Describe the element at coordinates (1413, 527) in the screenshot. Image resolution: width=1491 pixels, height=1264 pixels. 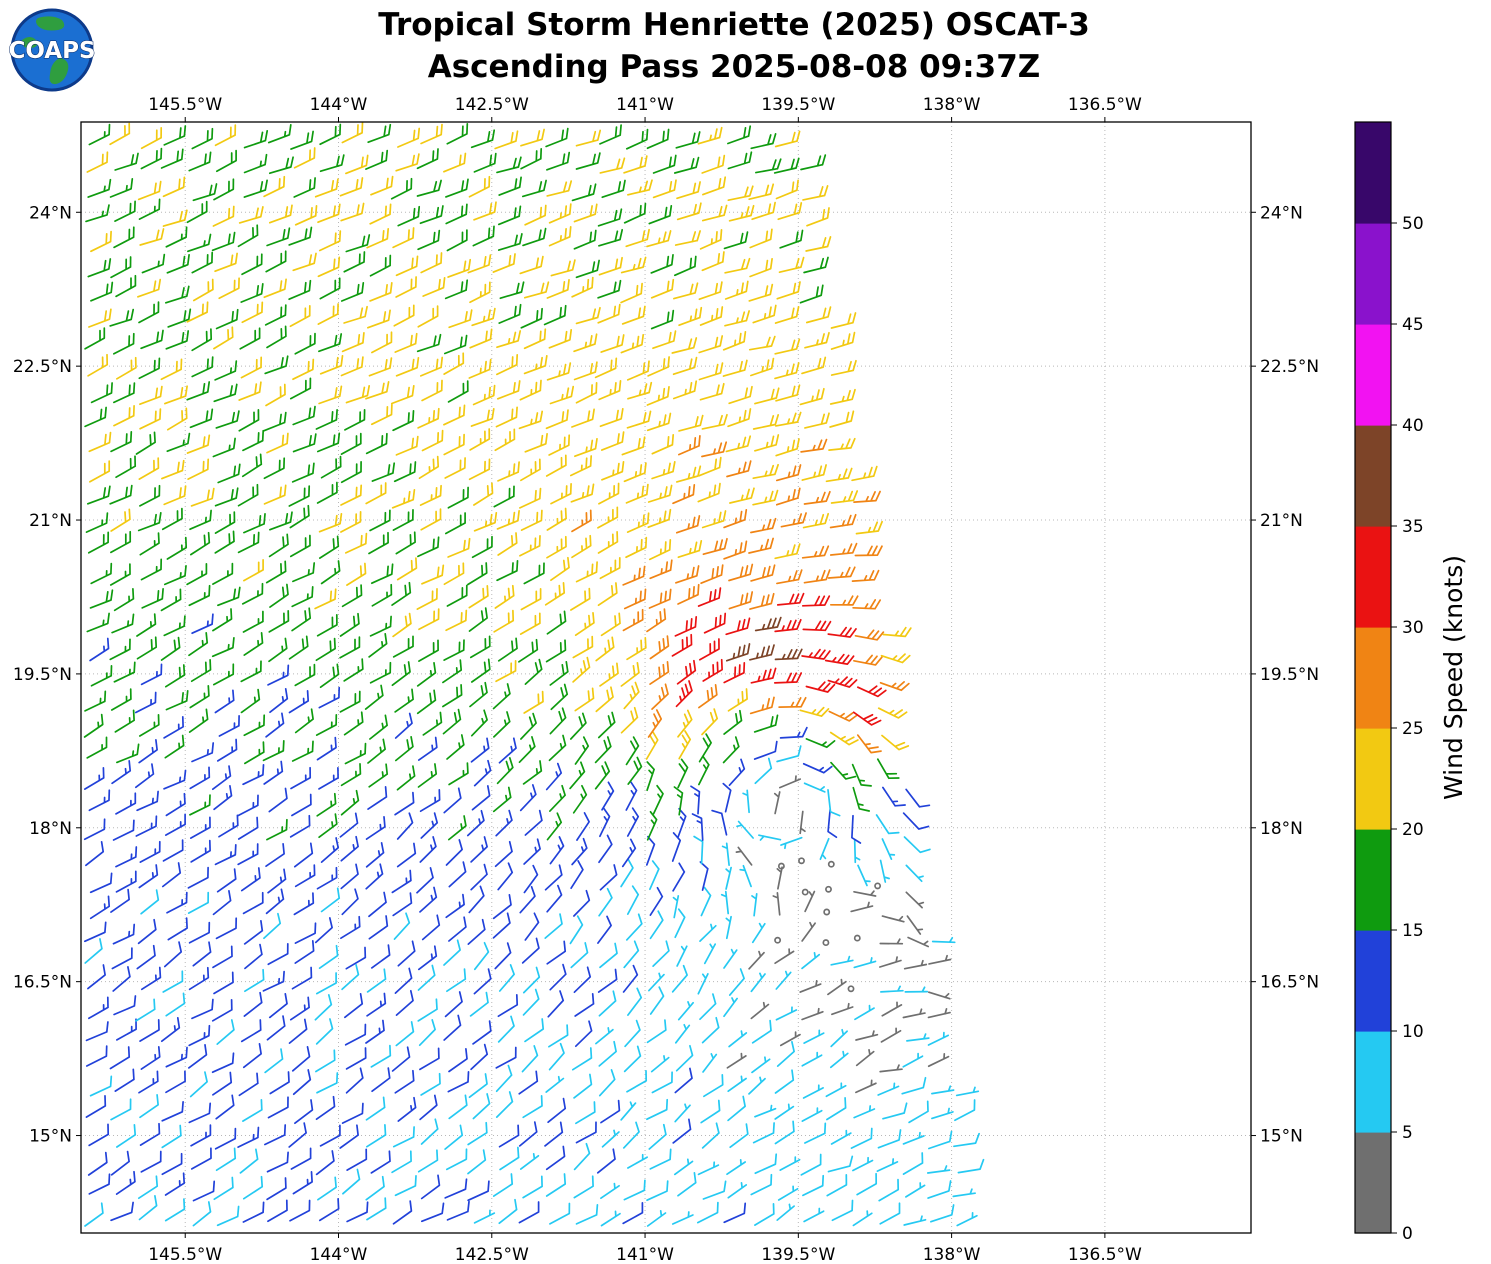
I see `colorbar-tick-label: 35` at that location.